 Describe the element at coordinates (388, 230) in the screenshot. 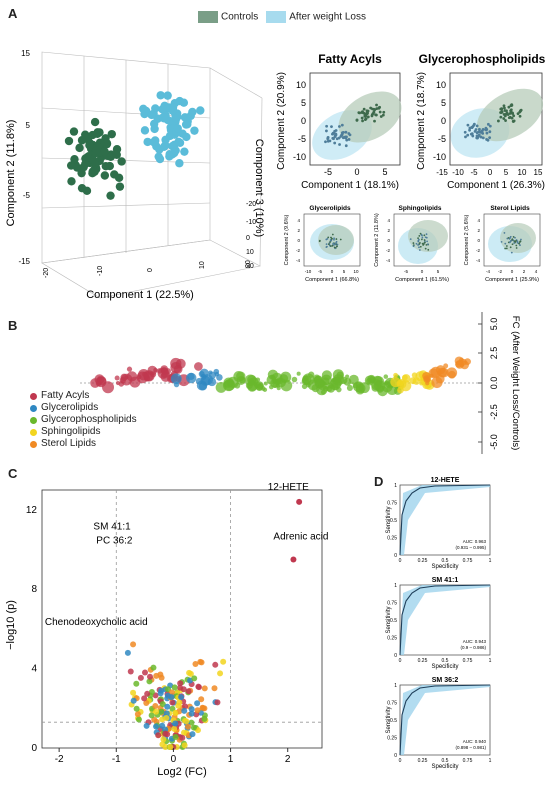

I see `y-tick: 2` at that location.